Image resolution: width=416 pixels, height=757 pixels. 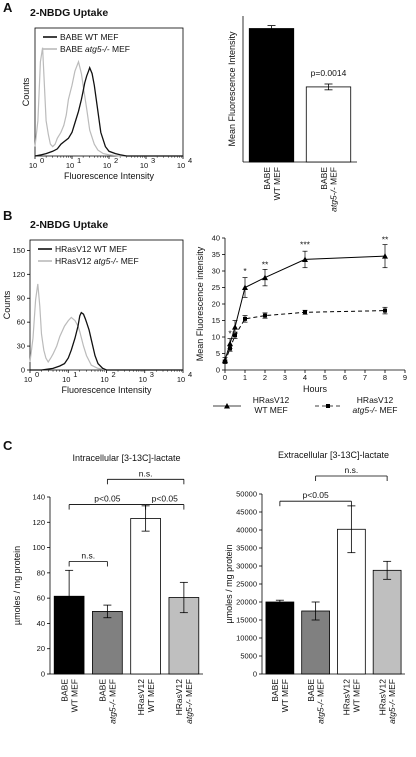 What do you see at coordinates (41, 598) in the screenshot?
I see `y-tick-label: 60` at bounding box center [41, 598].